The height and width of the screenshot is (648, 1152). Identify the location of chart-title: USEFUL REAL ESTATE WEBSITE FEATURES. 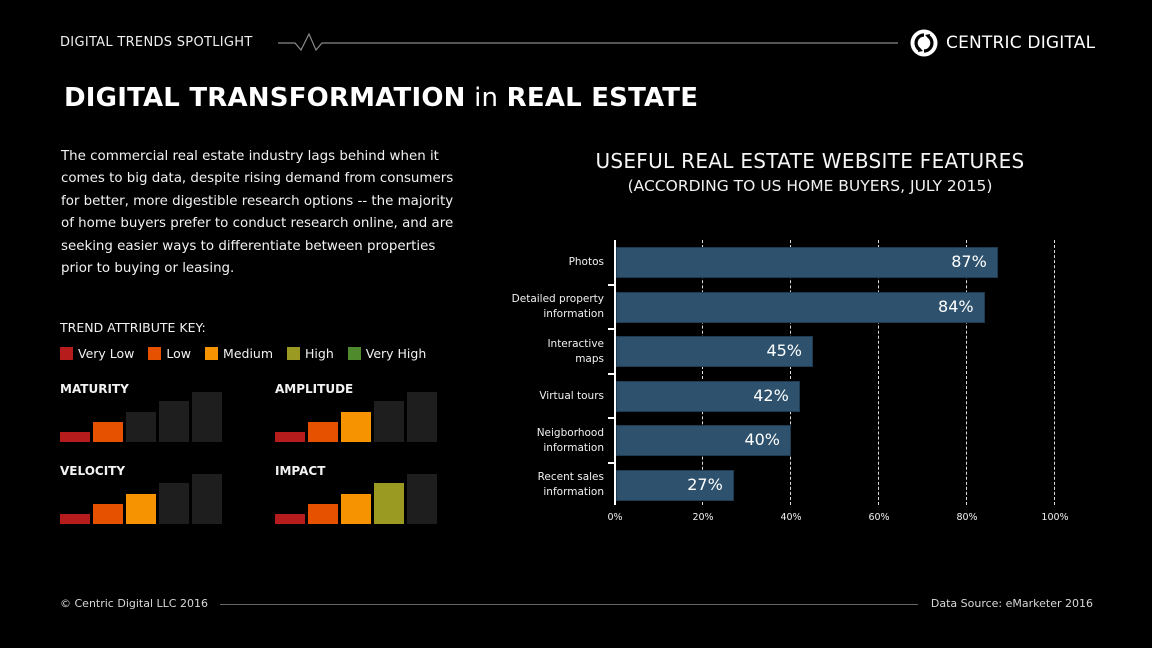
(810, 161).